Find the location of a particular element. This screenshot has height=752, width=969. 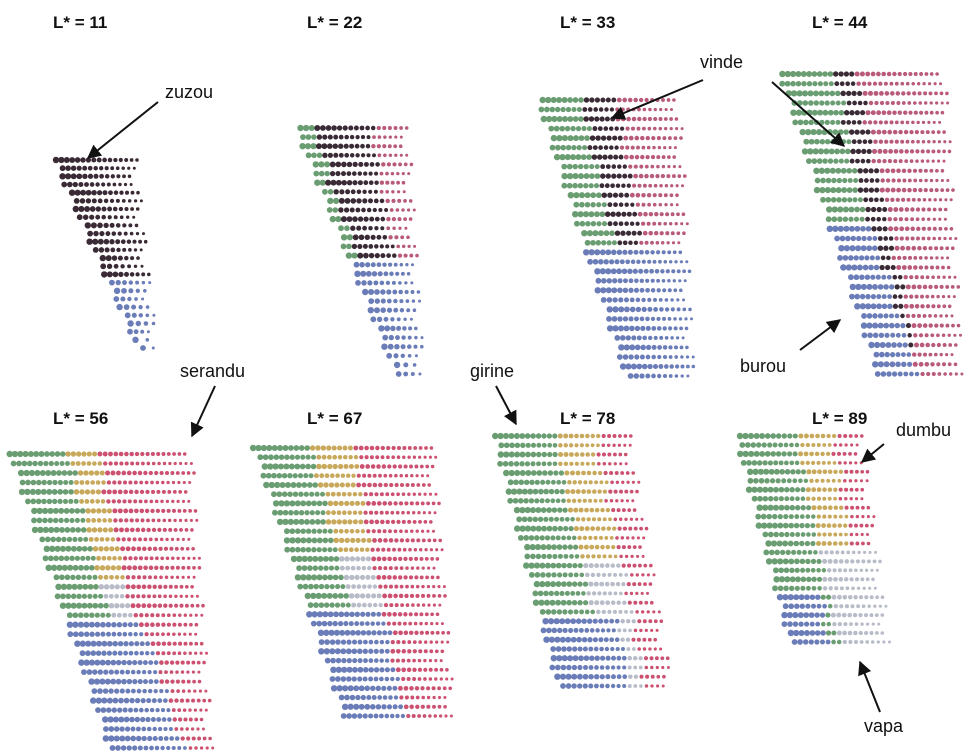

panel-l33-dots is located at coordinates (617, 237).